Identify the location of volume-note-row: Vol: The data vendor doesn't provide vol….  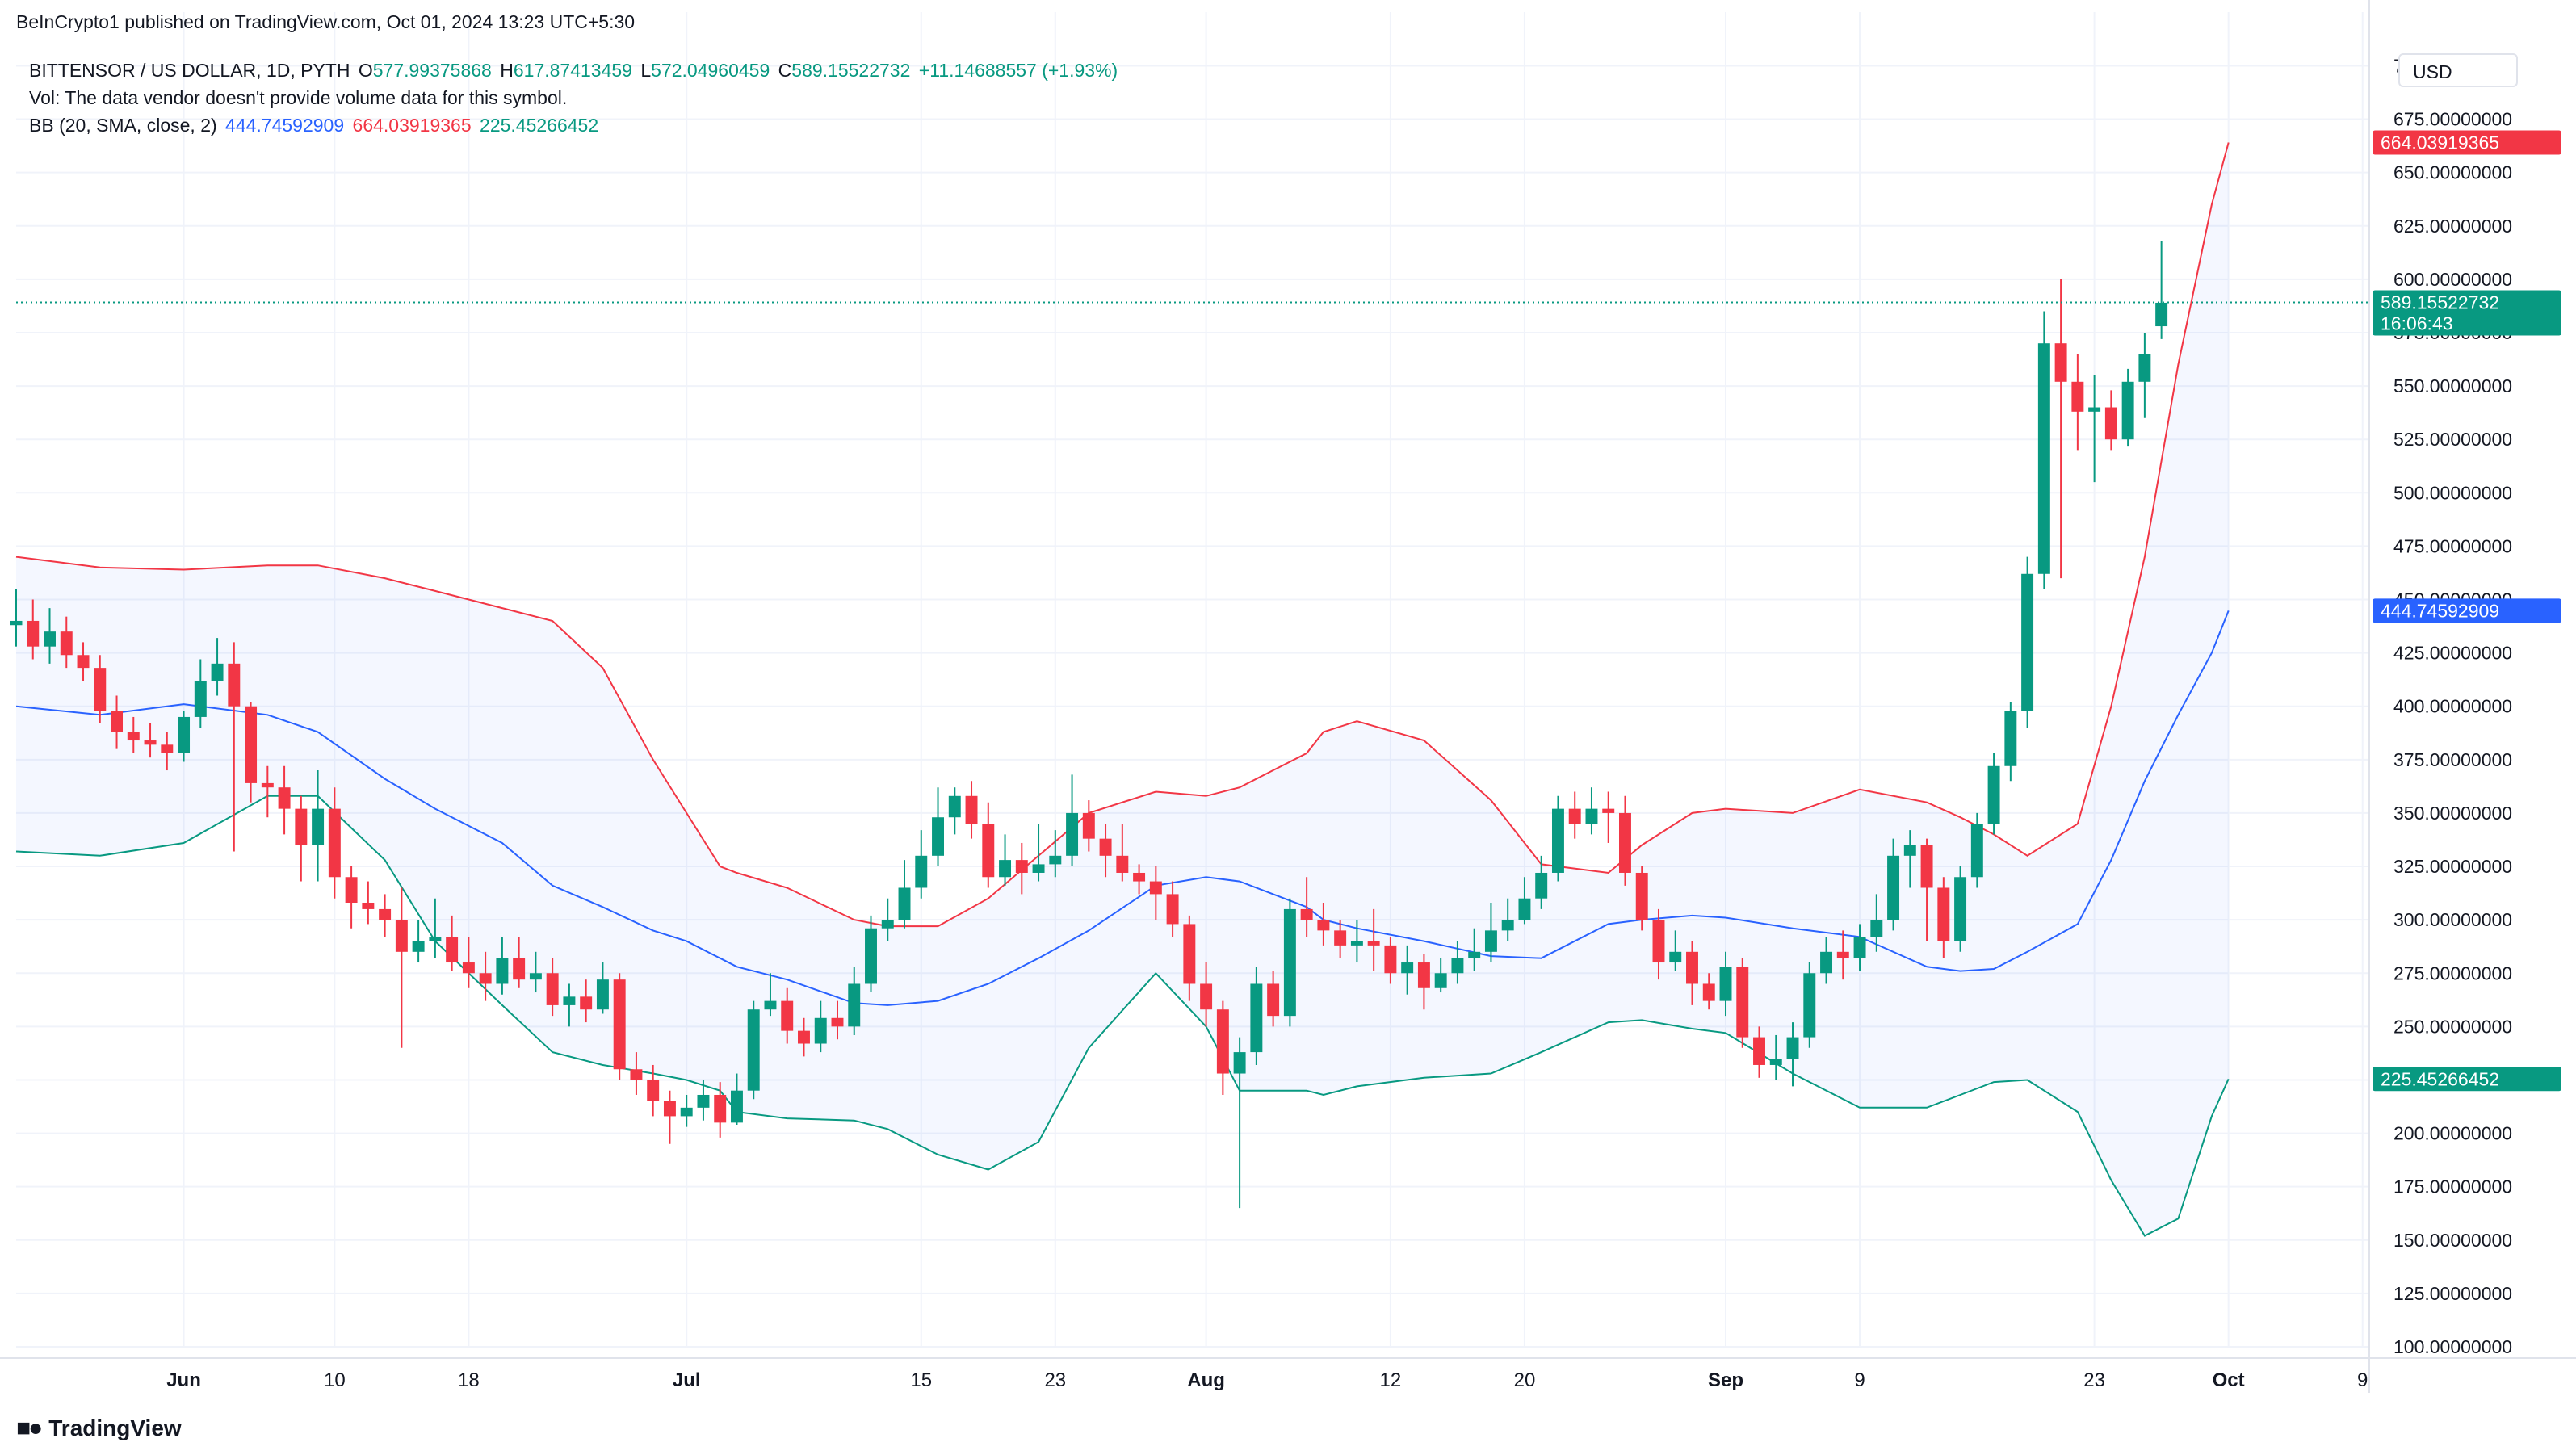
(575, 97).